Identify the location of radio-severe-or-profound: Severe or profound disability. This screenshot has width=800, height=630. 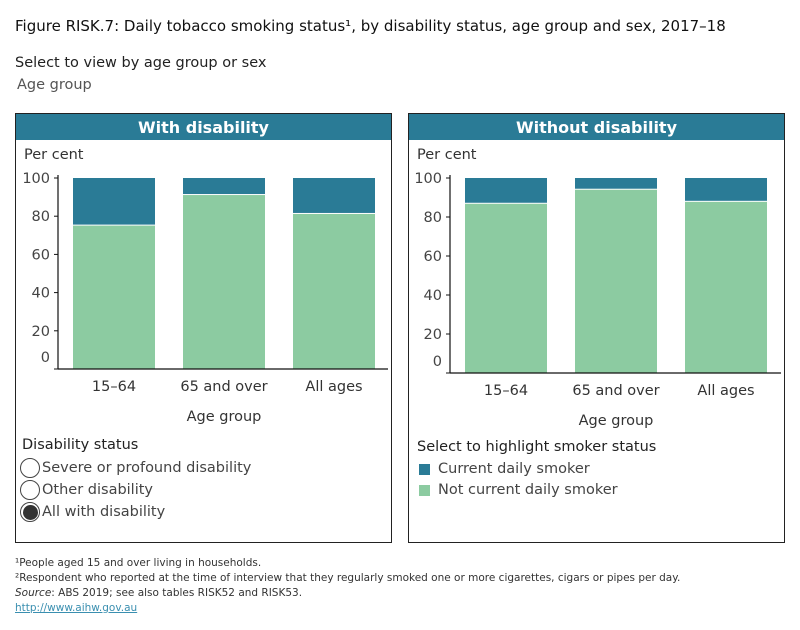
(135, 468).